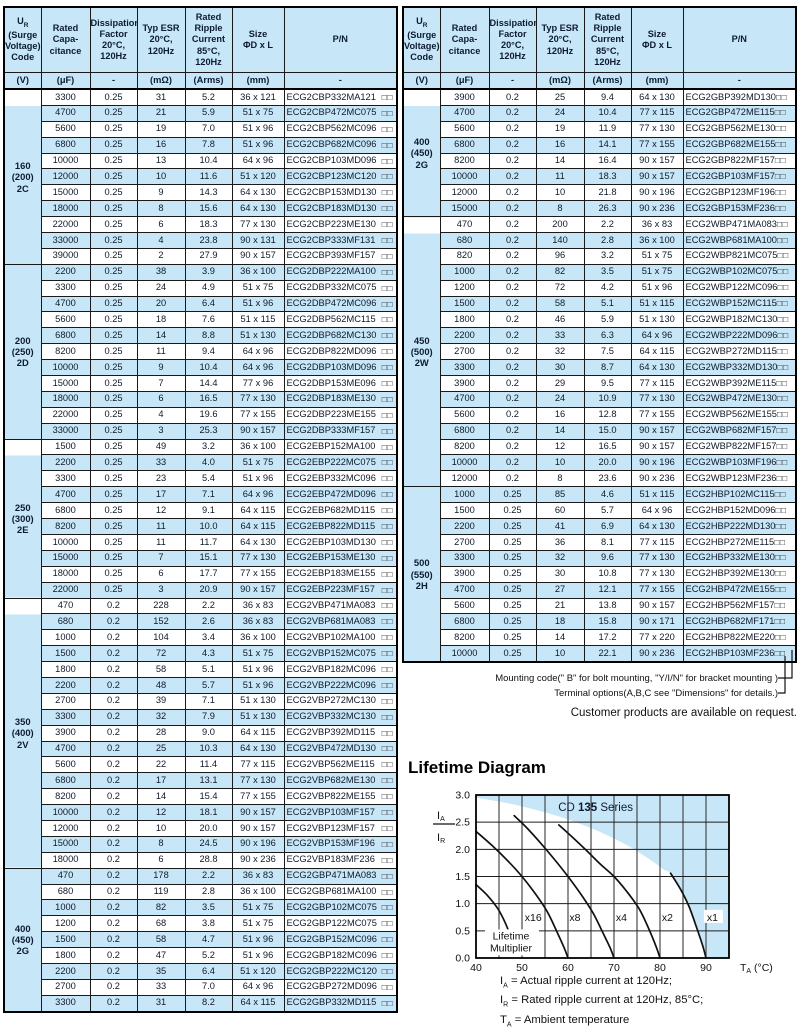 This screenshot has height=1030, width=800. What do you see at coordinates (560, 81) in the screenshot?
I see `units-esr: (mΩ)` at bounding box center [560, 81].